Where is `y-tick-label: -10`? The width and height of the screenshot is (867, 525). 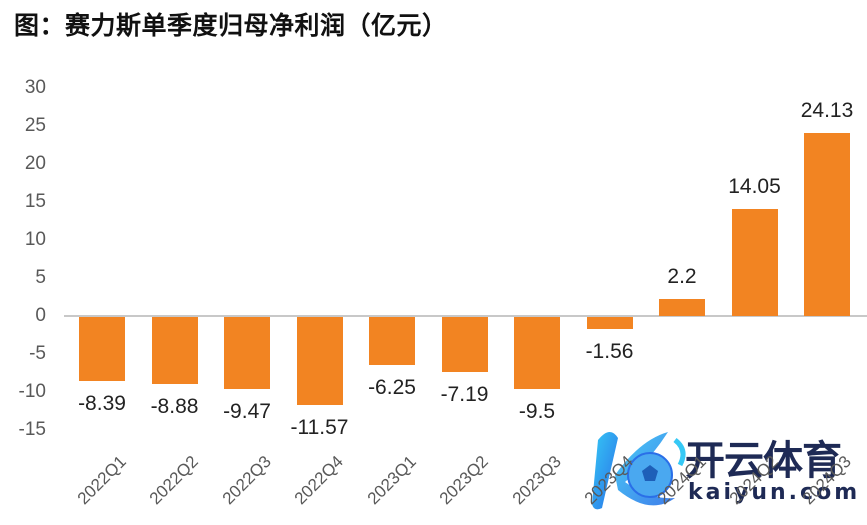 y-tick-label: -10 is located at coordinates (32, 391).